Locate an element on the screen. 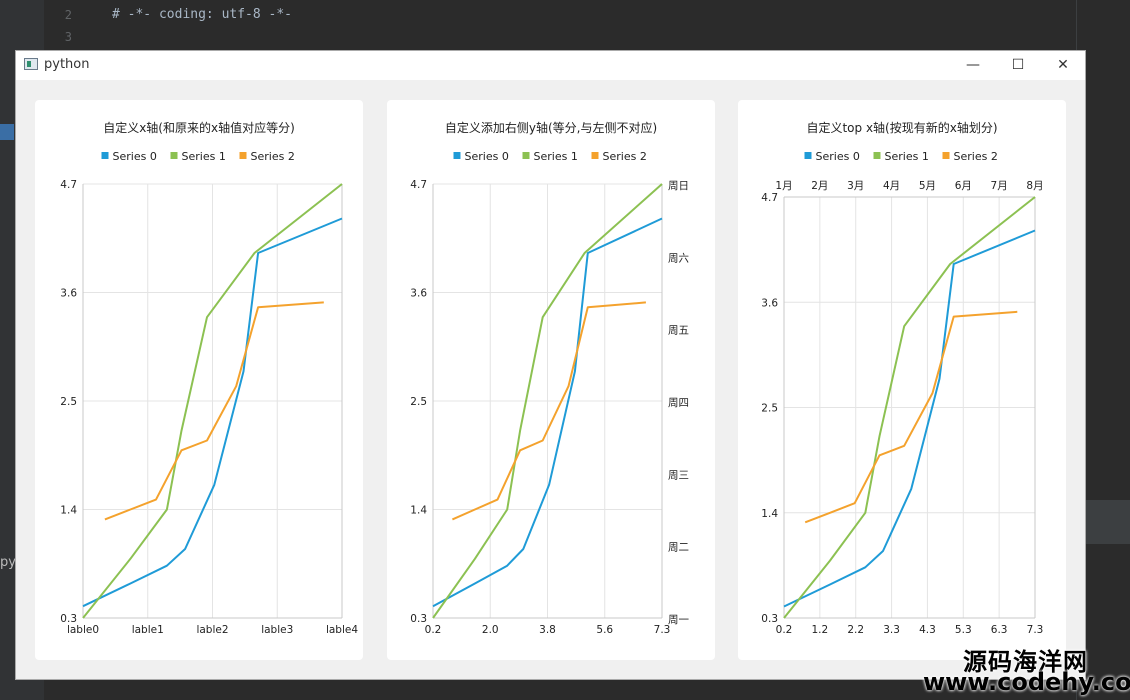 The height and width of the screenshot is (700, 1130). x-tick-label: 5.6 is located at coordinates (604, 630).